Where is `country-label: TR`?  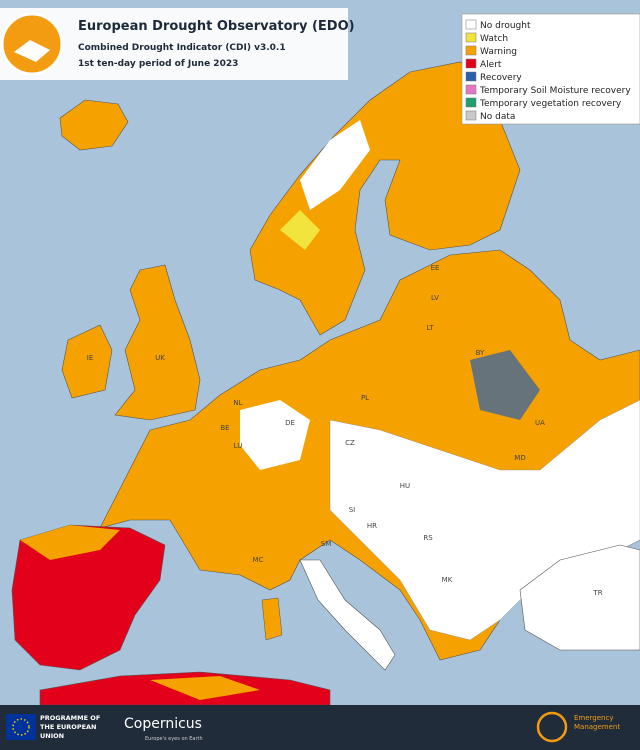
country-label: TR is located at coordinates (597, 593).